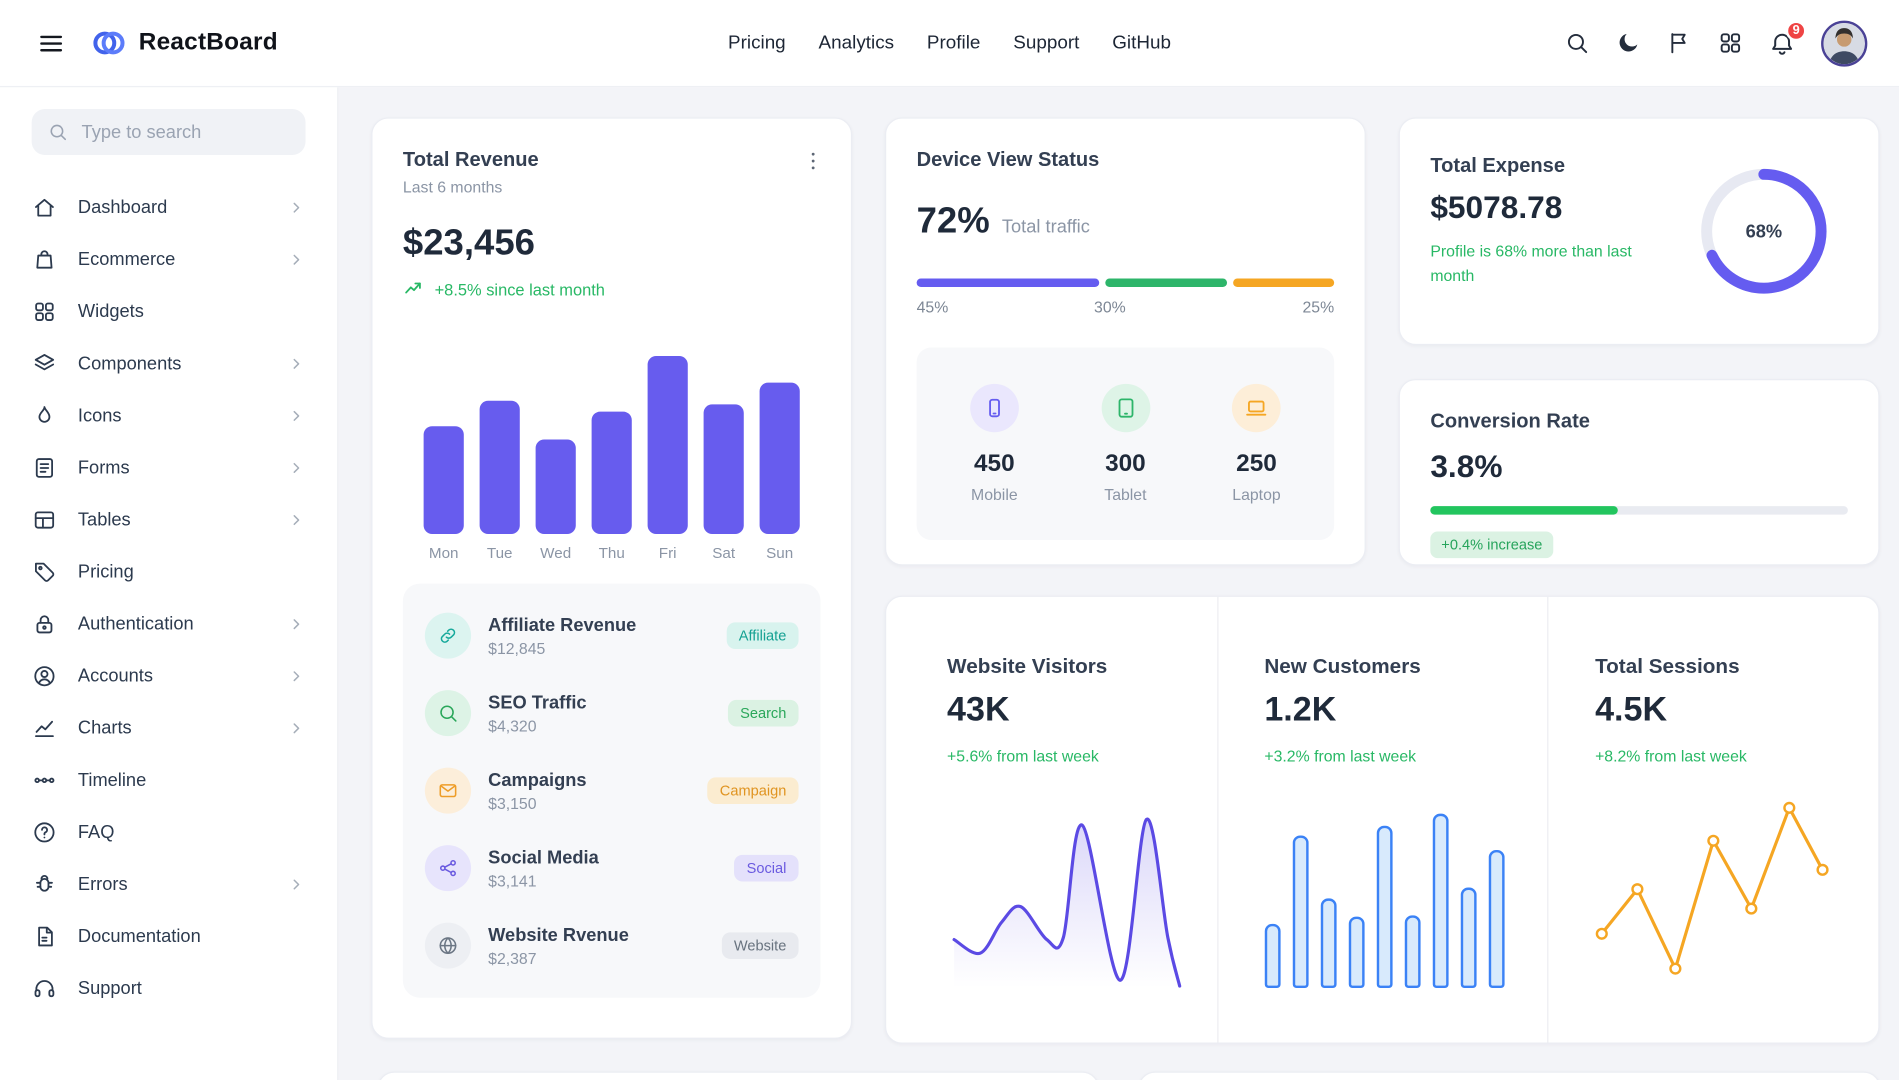 Image resolution: width=1899 pixels, height=1080 pixels. What do you see at coordinates (558, 935) in the screenshot?
I see `source-name: Website Rvenue` at bounding box center [558, 935].